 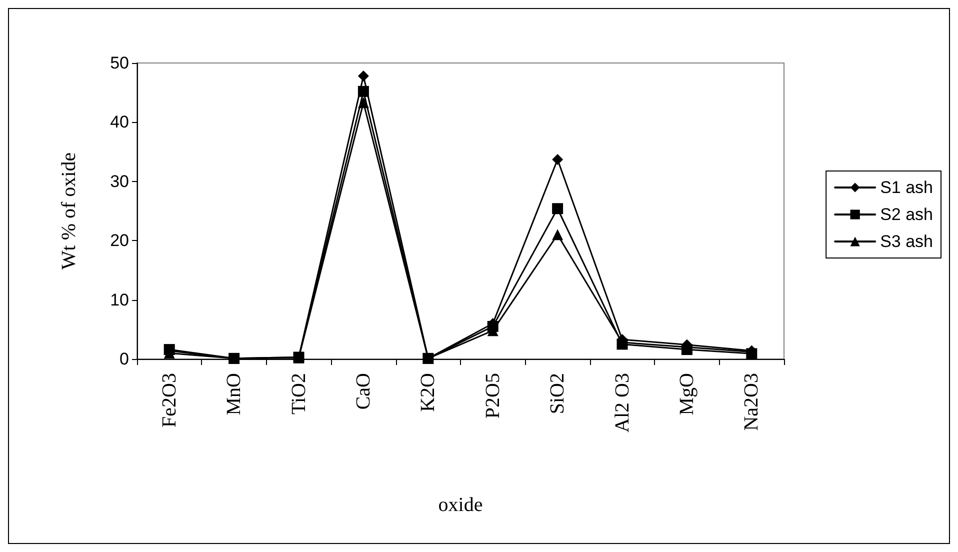 I want to click on y-tick-label: 20, so click(x=119, y=240).